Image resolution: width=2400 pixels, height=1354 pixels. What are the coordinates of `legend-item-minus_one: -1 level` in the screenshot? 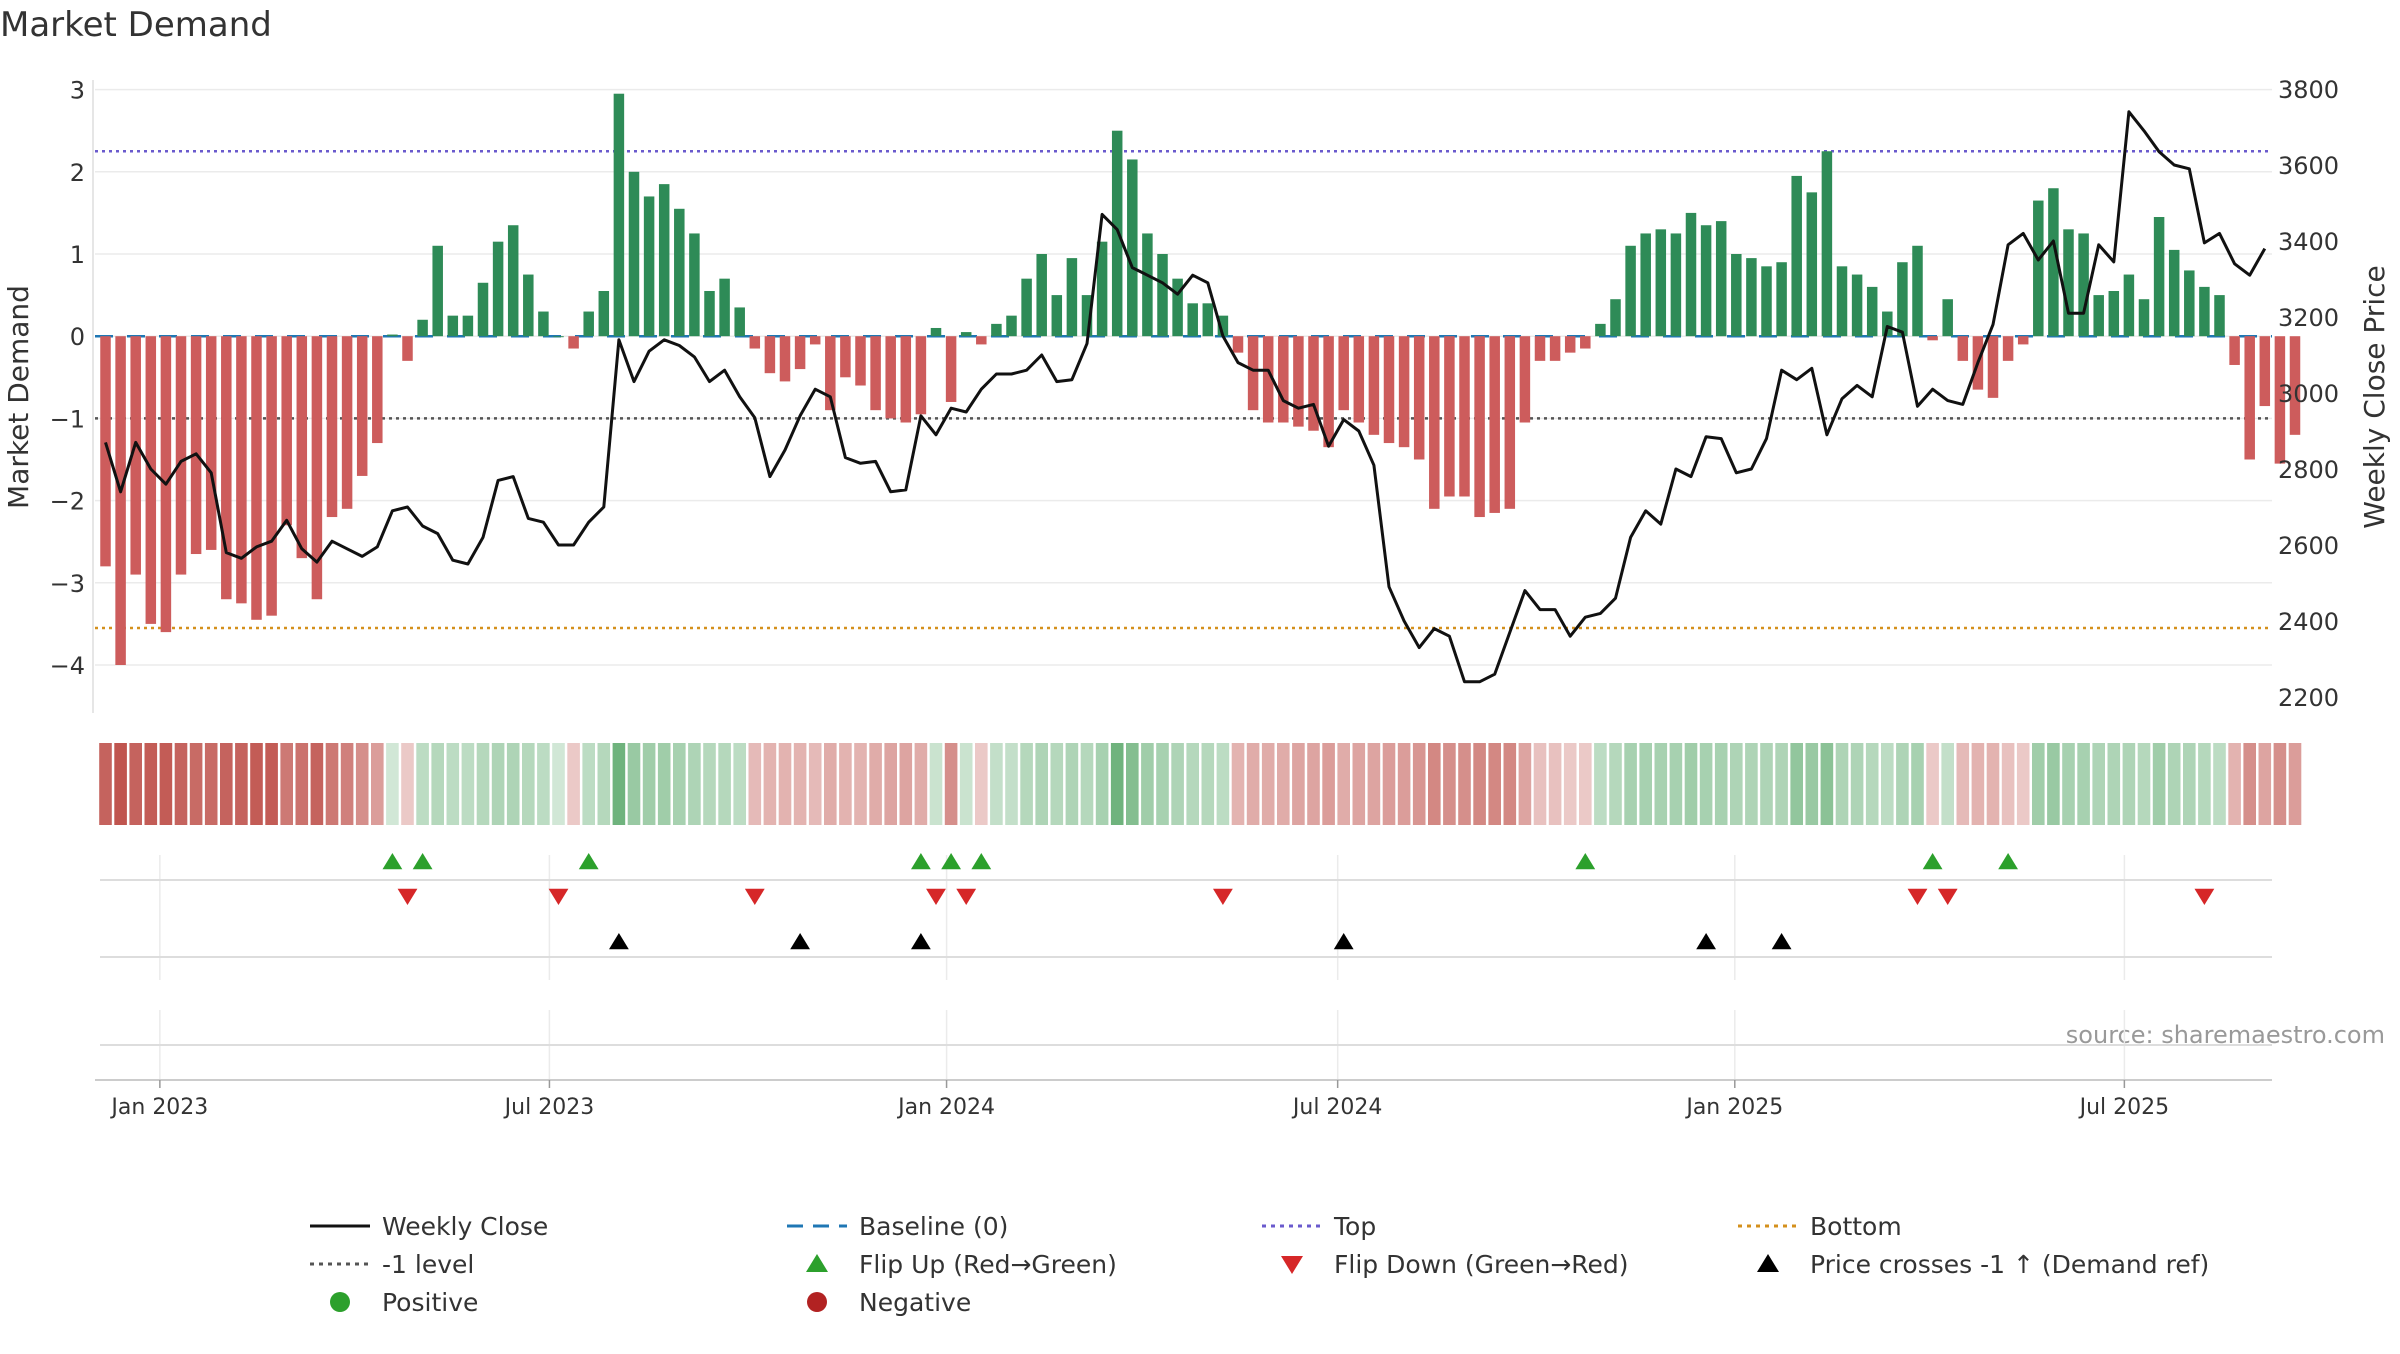 It's located at (392, 1264).